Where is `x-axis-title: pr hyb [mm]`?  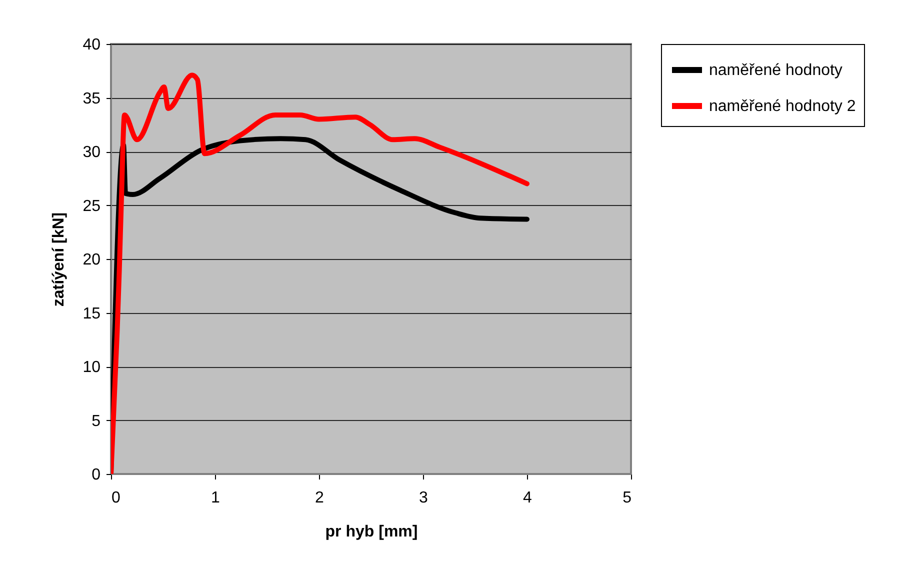
x-axis-title: pr hyb [mm] is located at coordinates (371, 532).